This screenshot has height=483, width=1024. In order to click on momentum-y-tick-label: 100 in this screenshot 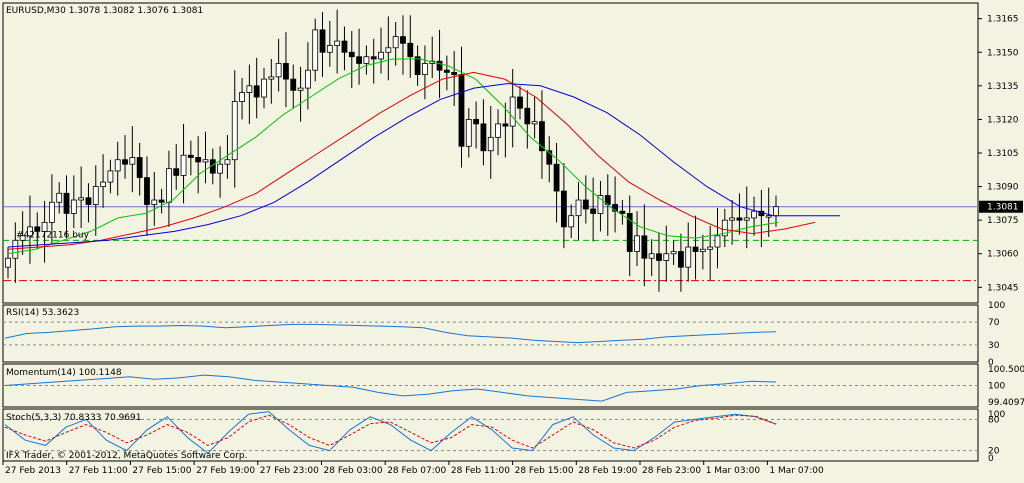, I will do `click(996, 387)`.